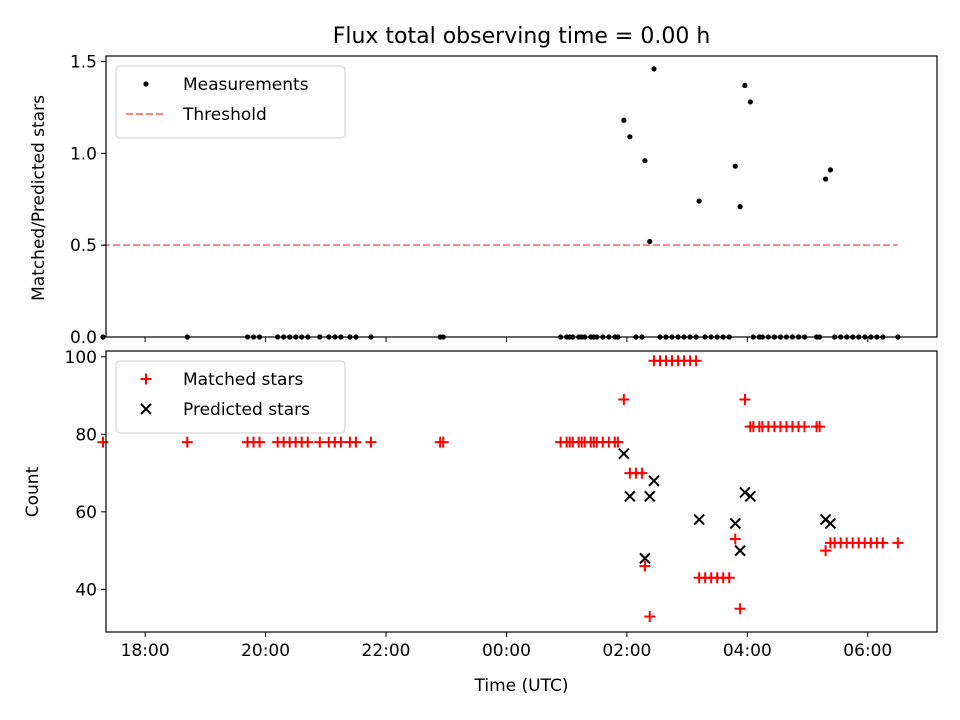 This screenshot has width=960, height=720. Describe the element at coordinates (146, 379) in the screenshot. I see `legend-plus-icon` at that location.